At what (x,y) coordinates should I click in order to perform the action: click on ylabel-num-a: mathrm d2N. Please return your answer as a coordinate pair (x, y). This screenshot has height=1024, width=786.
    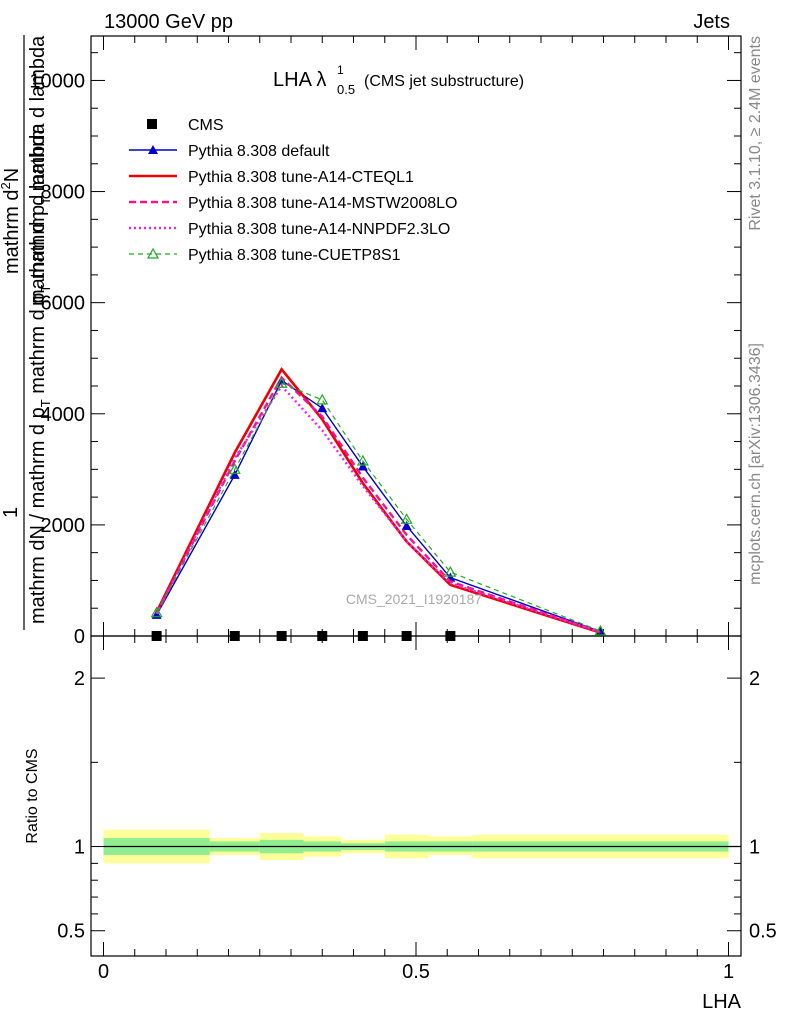
    Looking at the image, I should click on (11, 221).